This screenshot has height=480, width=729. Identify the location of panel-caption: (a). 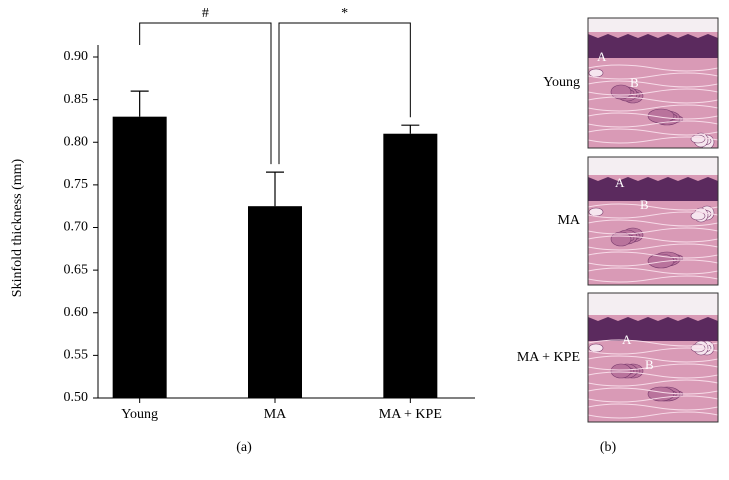
(244, 447).